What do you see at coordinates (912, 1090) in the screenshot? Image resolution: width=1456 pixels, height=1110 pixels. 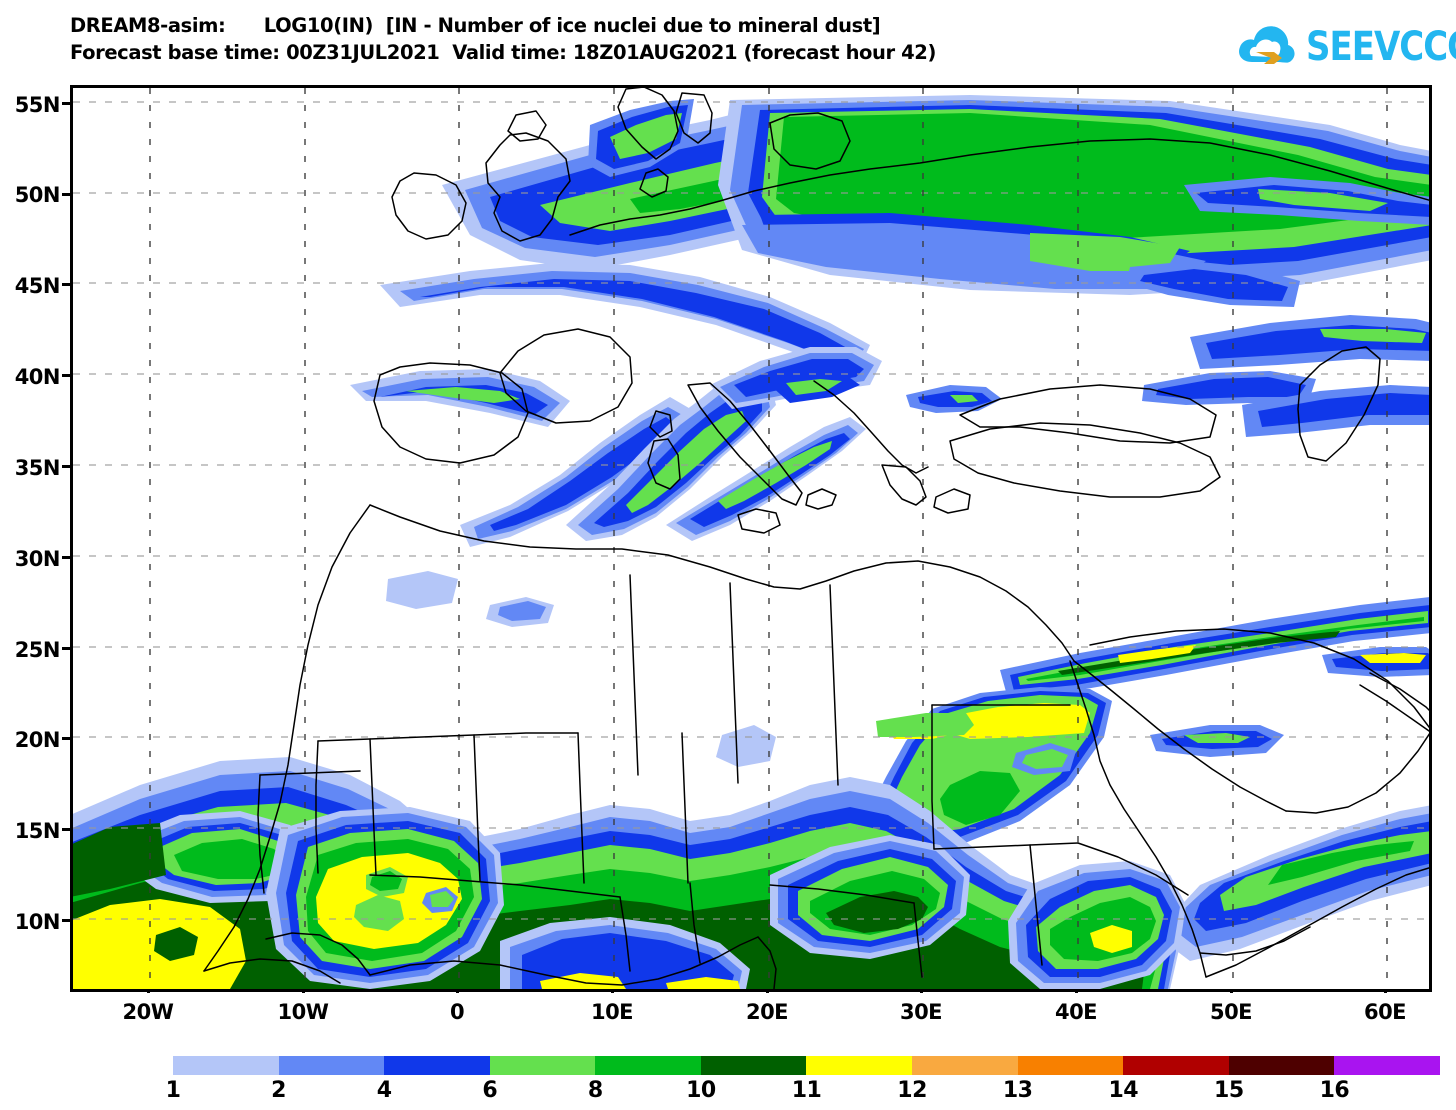 I see `colorbar-tick-12: 12` at bounding box center [912, 1090].